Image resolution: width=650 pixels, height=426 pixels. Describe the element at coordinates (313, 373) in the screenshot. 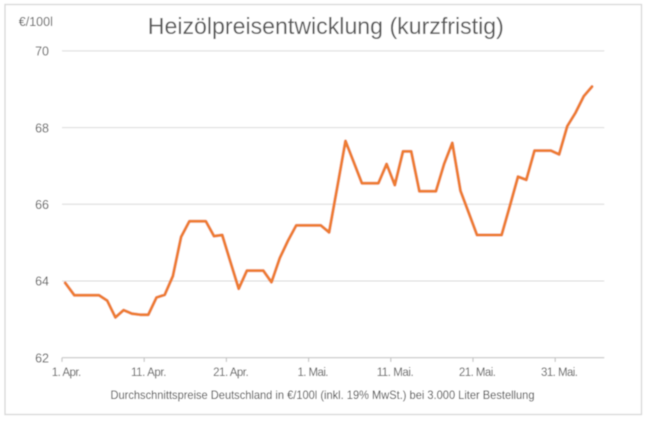

I see `svg-text: 1. Mai.` at that location.